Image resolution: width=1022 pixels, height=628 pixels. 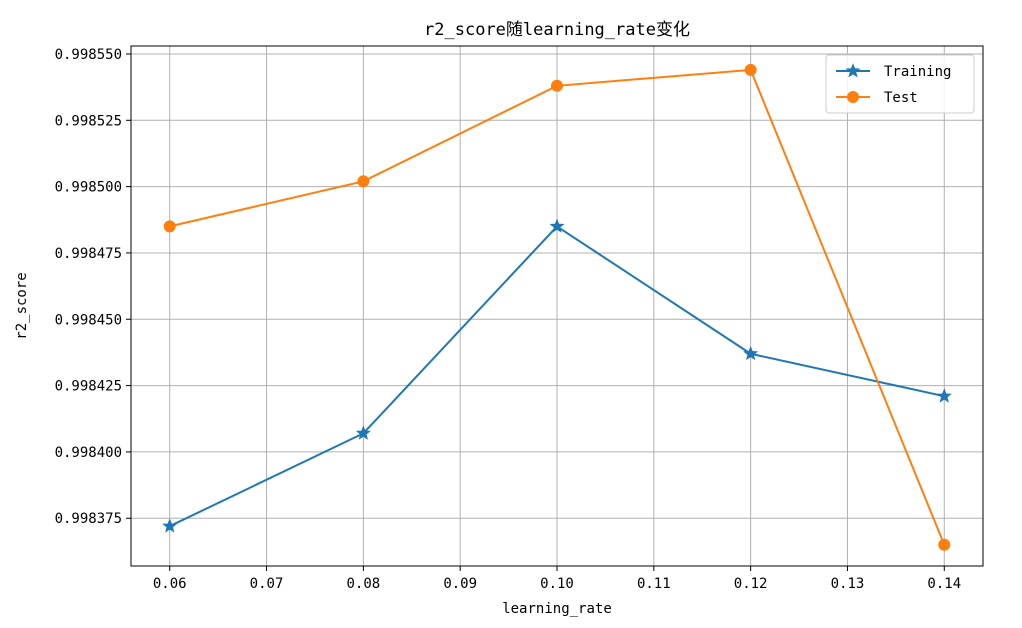 I want to click on x-tick-label: 0.08, so click(x=364, y=584).